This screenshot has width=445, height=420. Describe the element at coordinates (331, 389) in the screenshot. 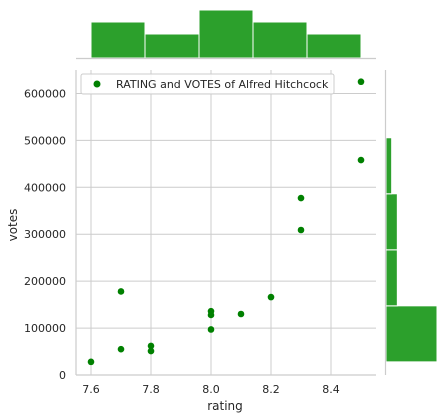

I see `x-tick-label: 8.4` at that location.